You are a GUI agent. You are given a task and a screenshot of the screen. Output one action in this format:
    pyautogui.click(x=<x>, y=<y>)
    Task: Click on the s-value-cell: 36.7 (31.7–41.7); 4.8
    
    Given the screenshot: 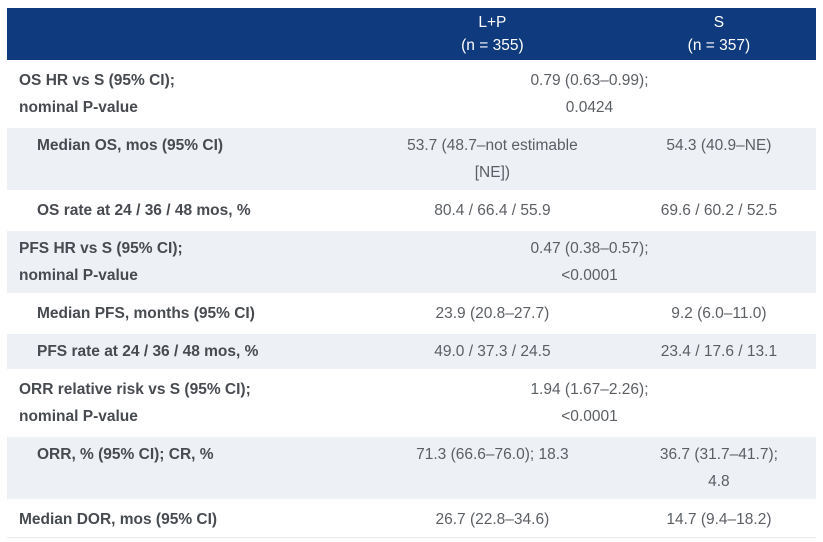 What is the action you would take?
    pyautogui.click(x=718, y=468)
    